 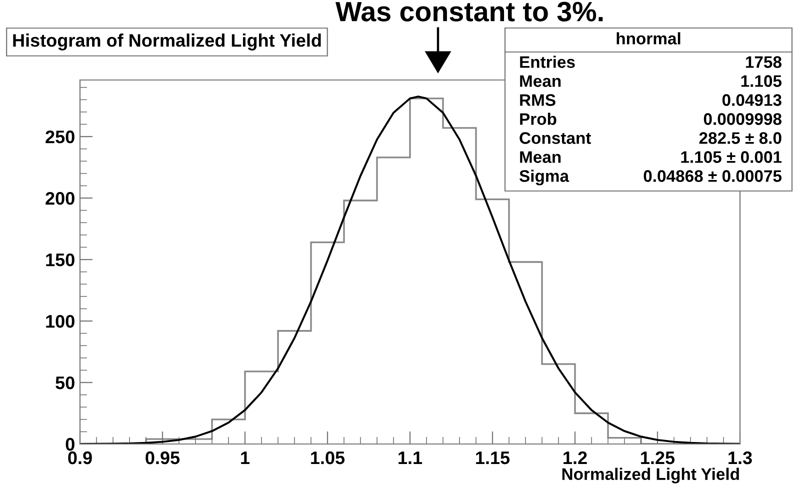 What do you see at coordinates (650, 476) in the screenshot?
I see `x-axis-title: Normalized Light Yield` at bounding box center [650, 476].